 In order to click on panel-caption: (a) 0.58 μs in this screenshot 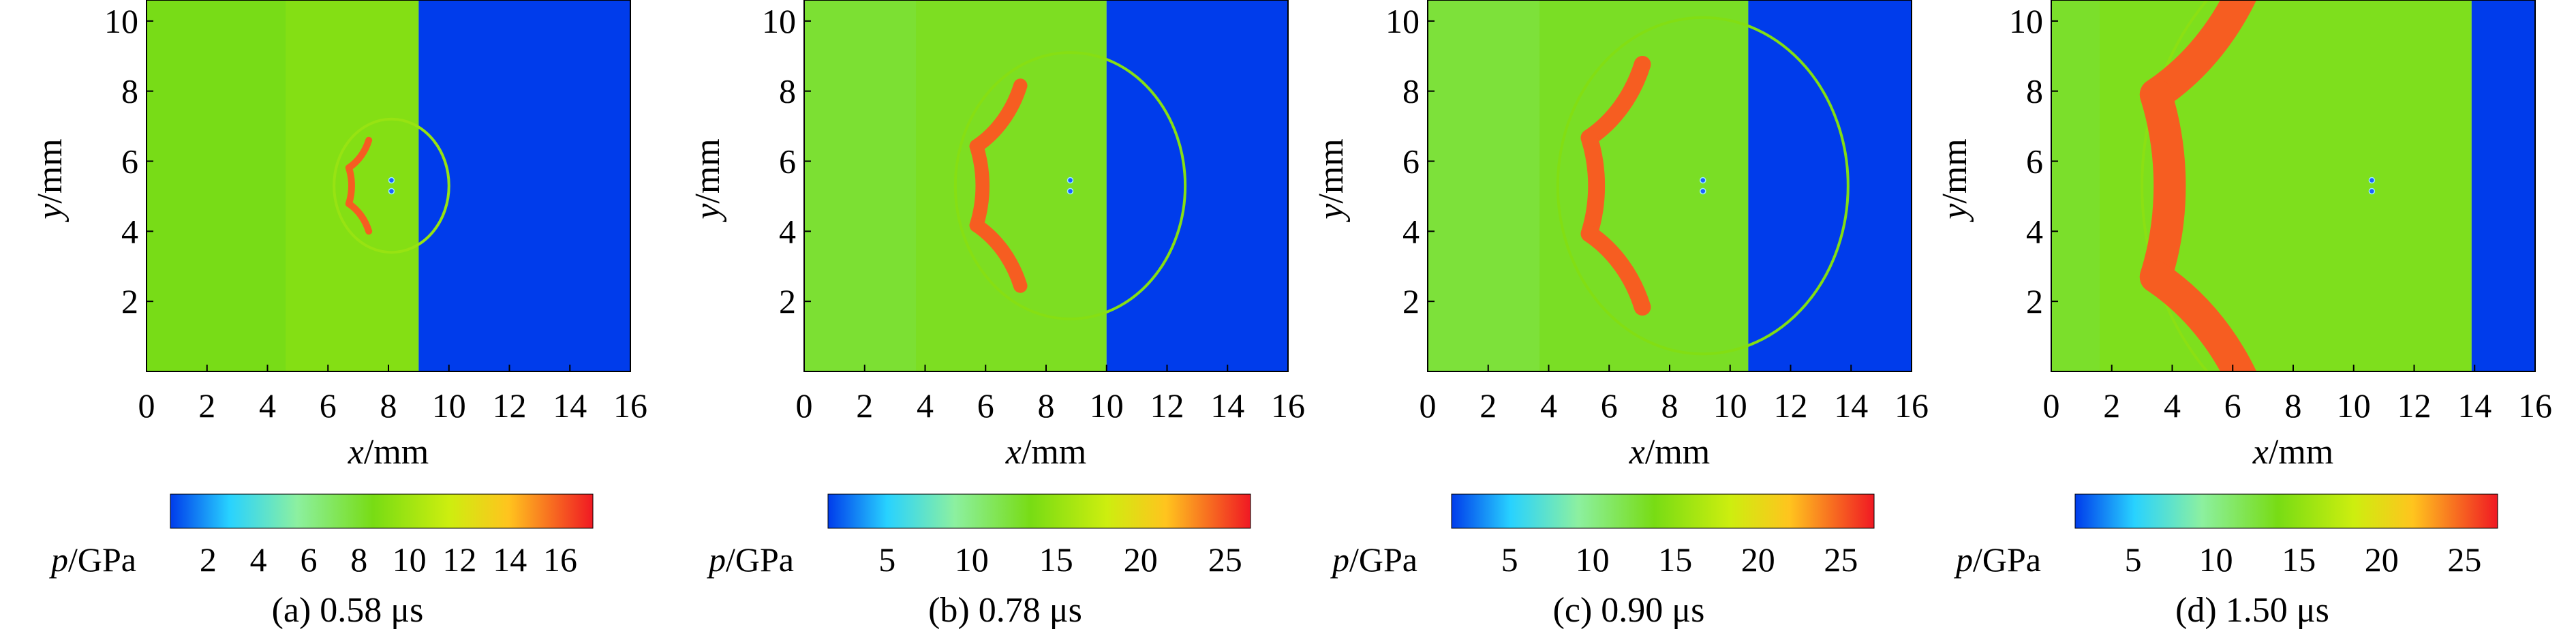, I will do `click(348, 610)`.